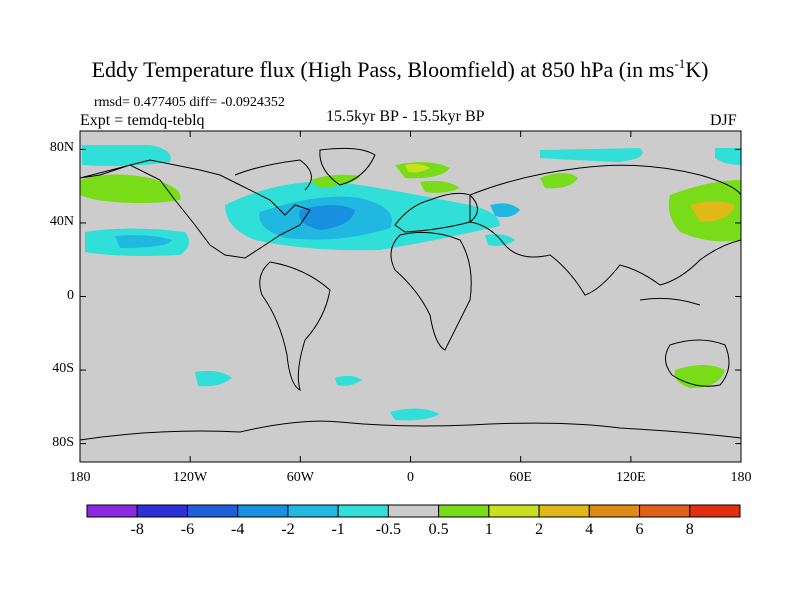  What do you see at coordinates (70, 295) in the screenshot?
I see `y-tick-label: 0` at bounding box center [70, 295].